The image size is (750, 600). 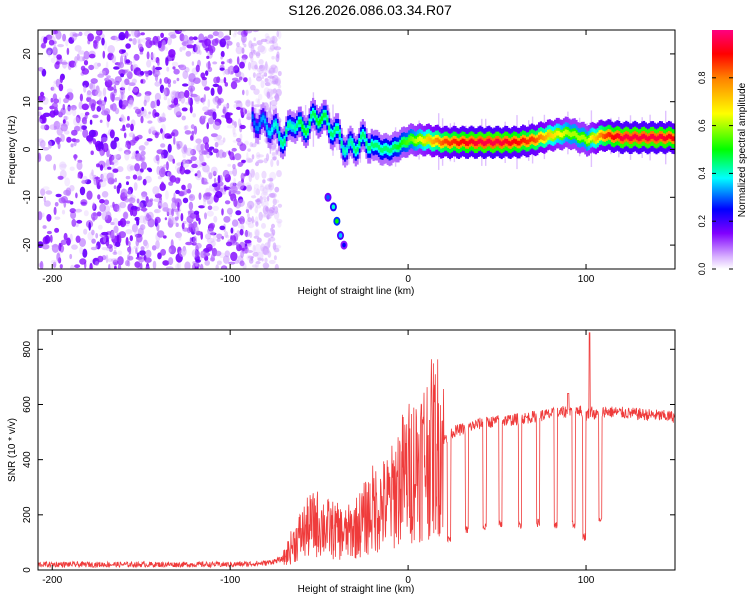 What do you see at coordinates (702, 125) in the screenshot?
I see `colorbar-tick-label: 0.6` at bounding box center [702, 125].